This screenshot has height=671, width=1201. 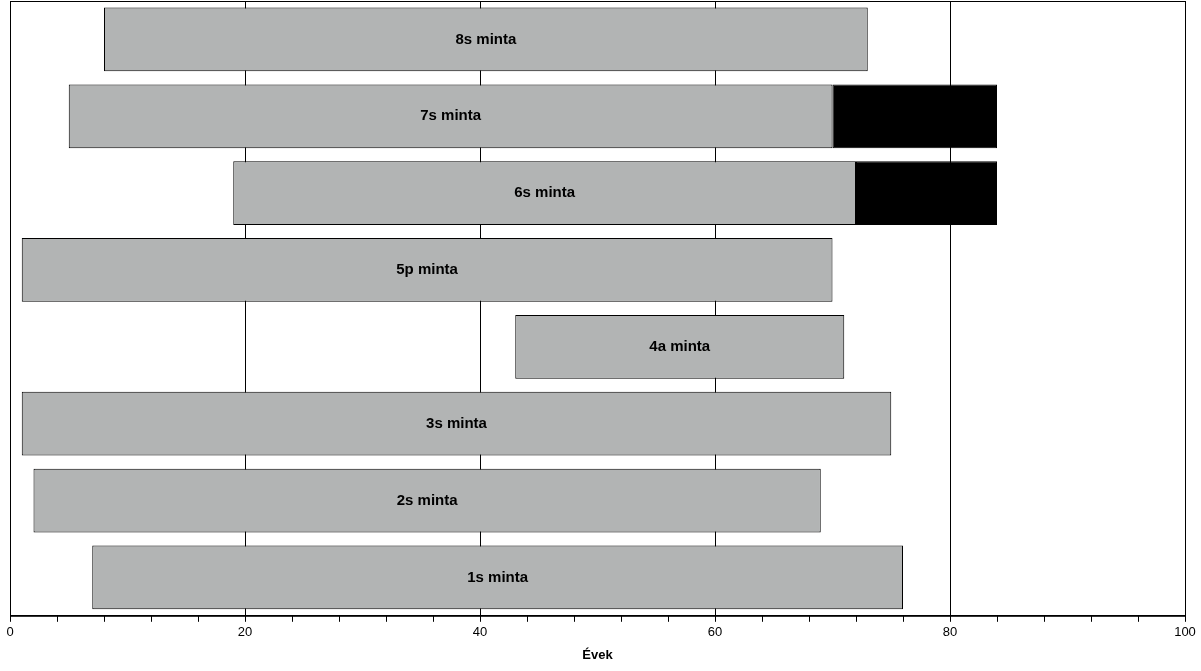 I want to click on x-tick-label: 0, so click(x=10, y=632).